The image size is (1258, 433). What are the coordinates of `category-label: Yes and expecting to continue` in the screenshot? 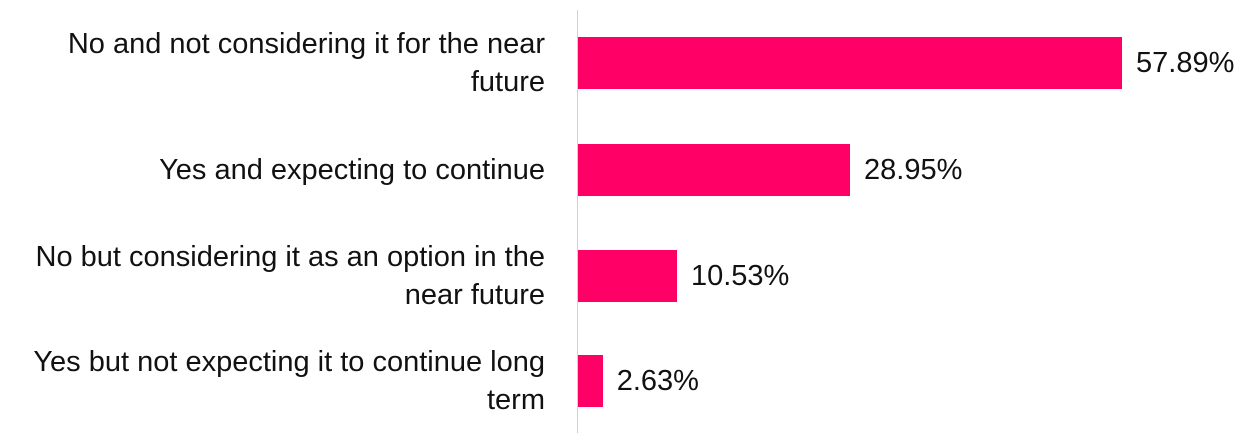 It's located at (352, 170).